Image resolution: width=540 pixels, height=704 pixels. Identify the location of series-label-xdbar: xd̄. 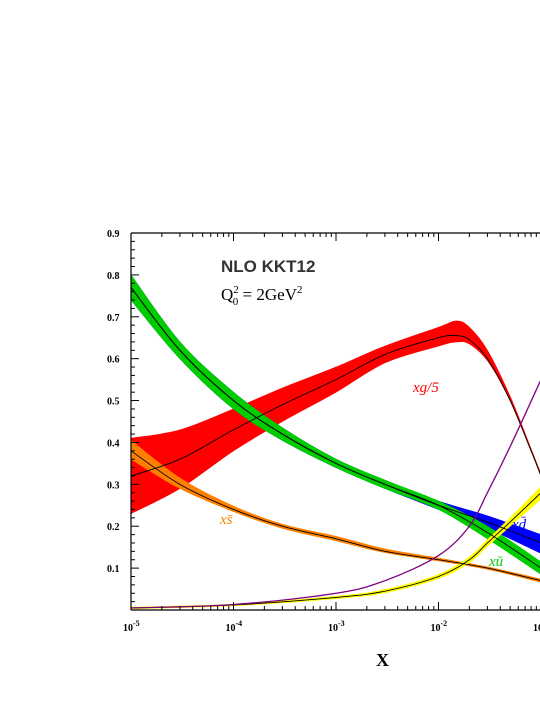
(519, 525).